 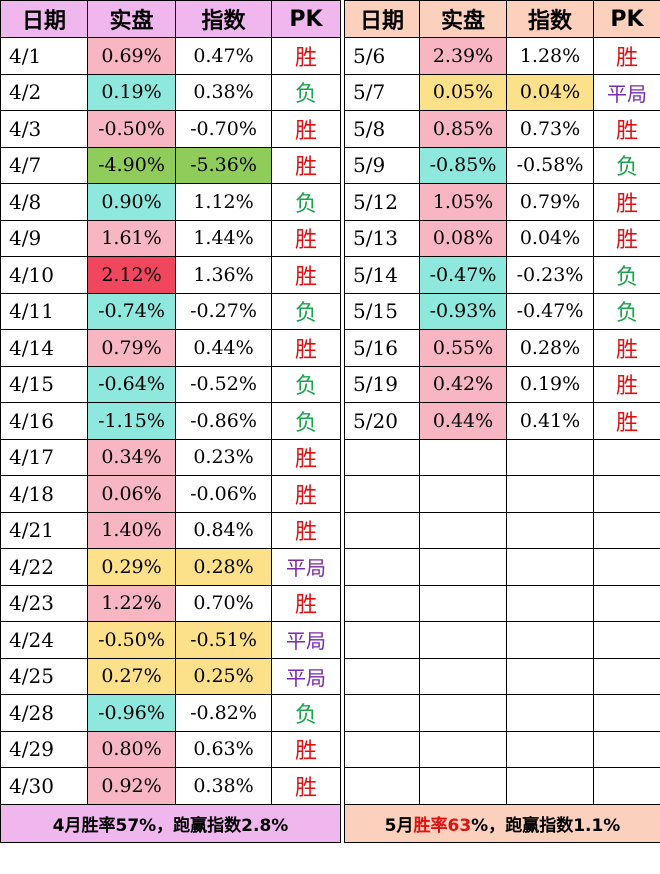 I want to click on index-cell: 0.19%, so click(x=550, y=384).